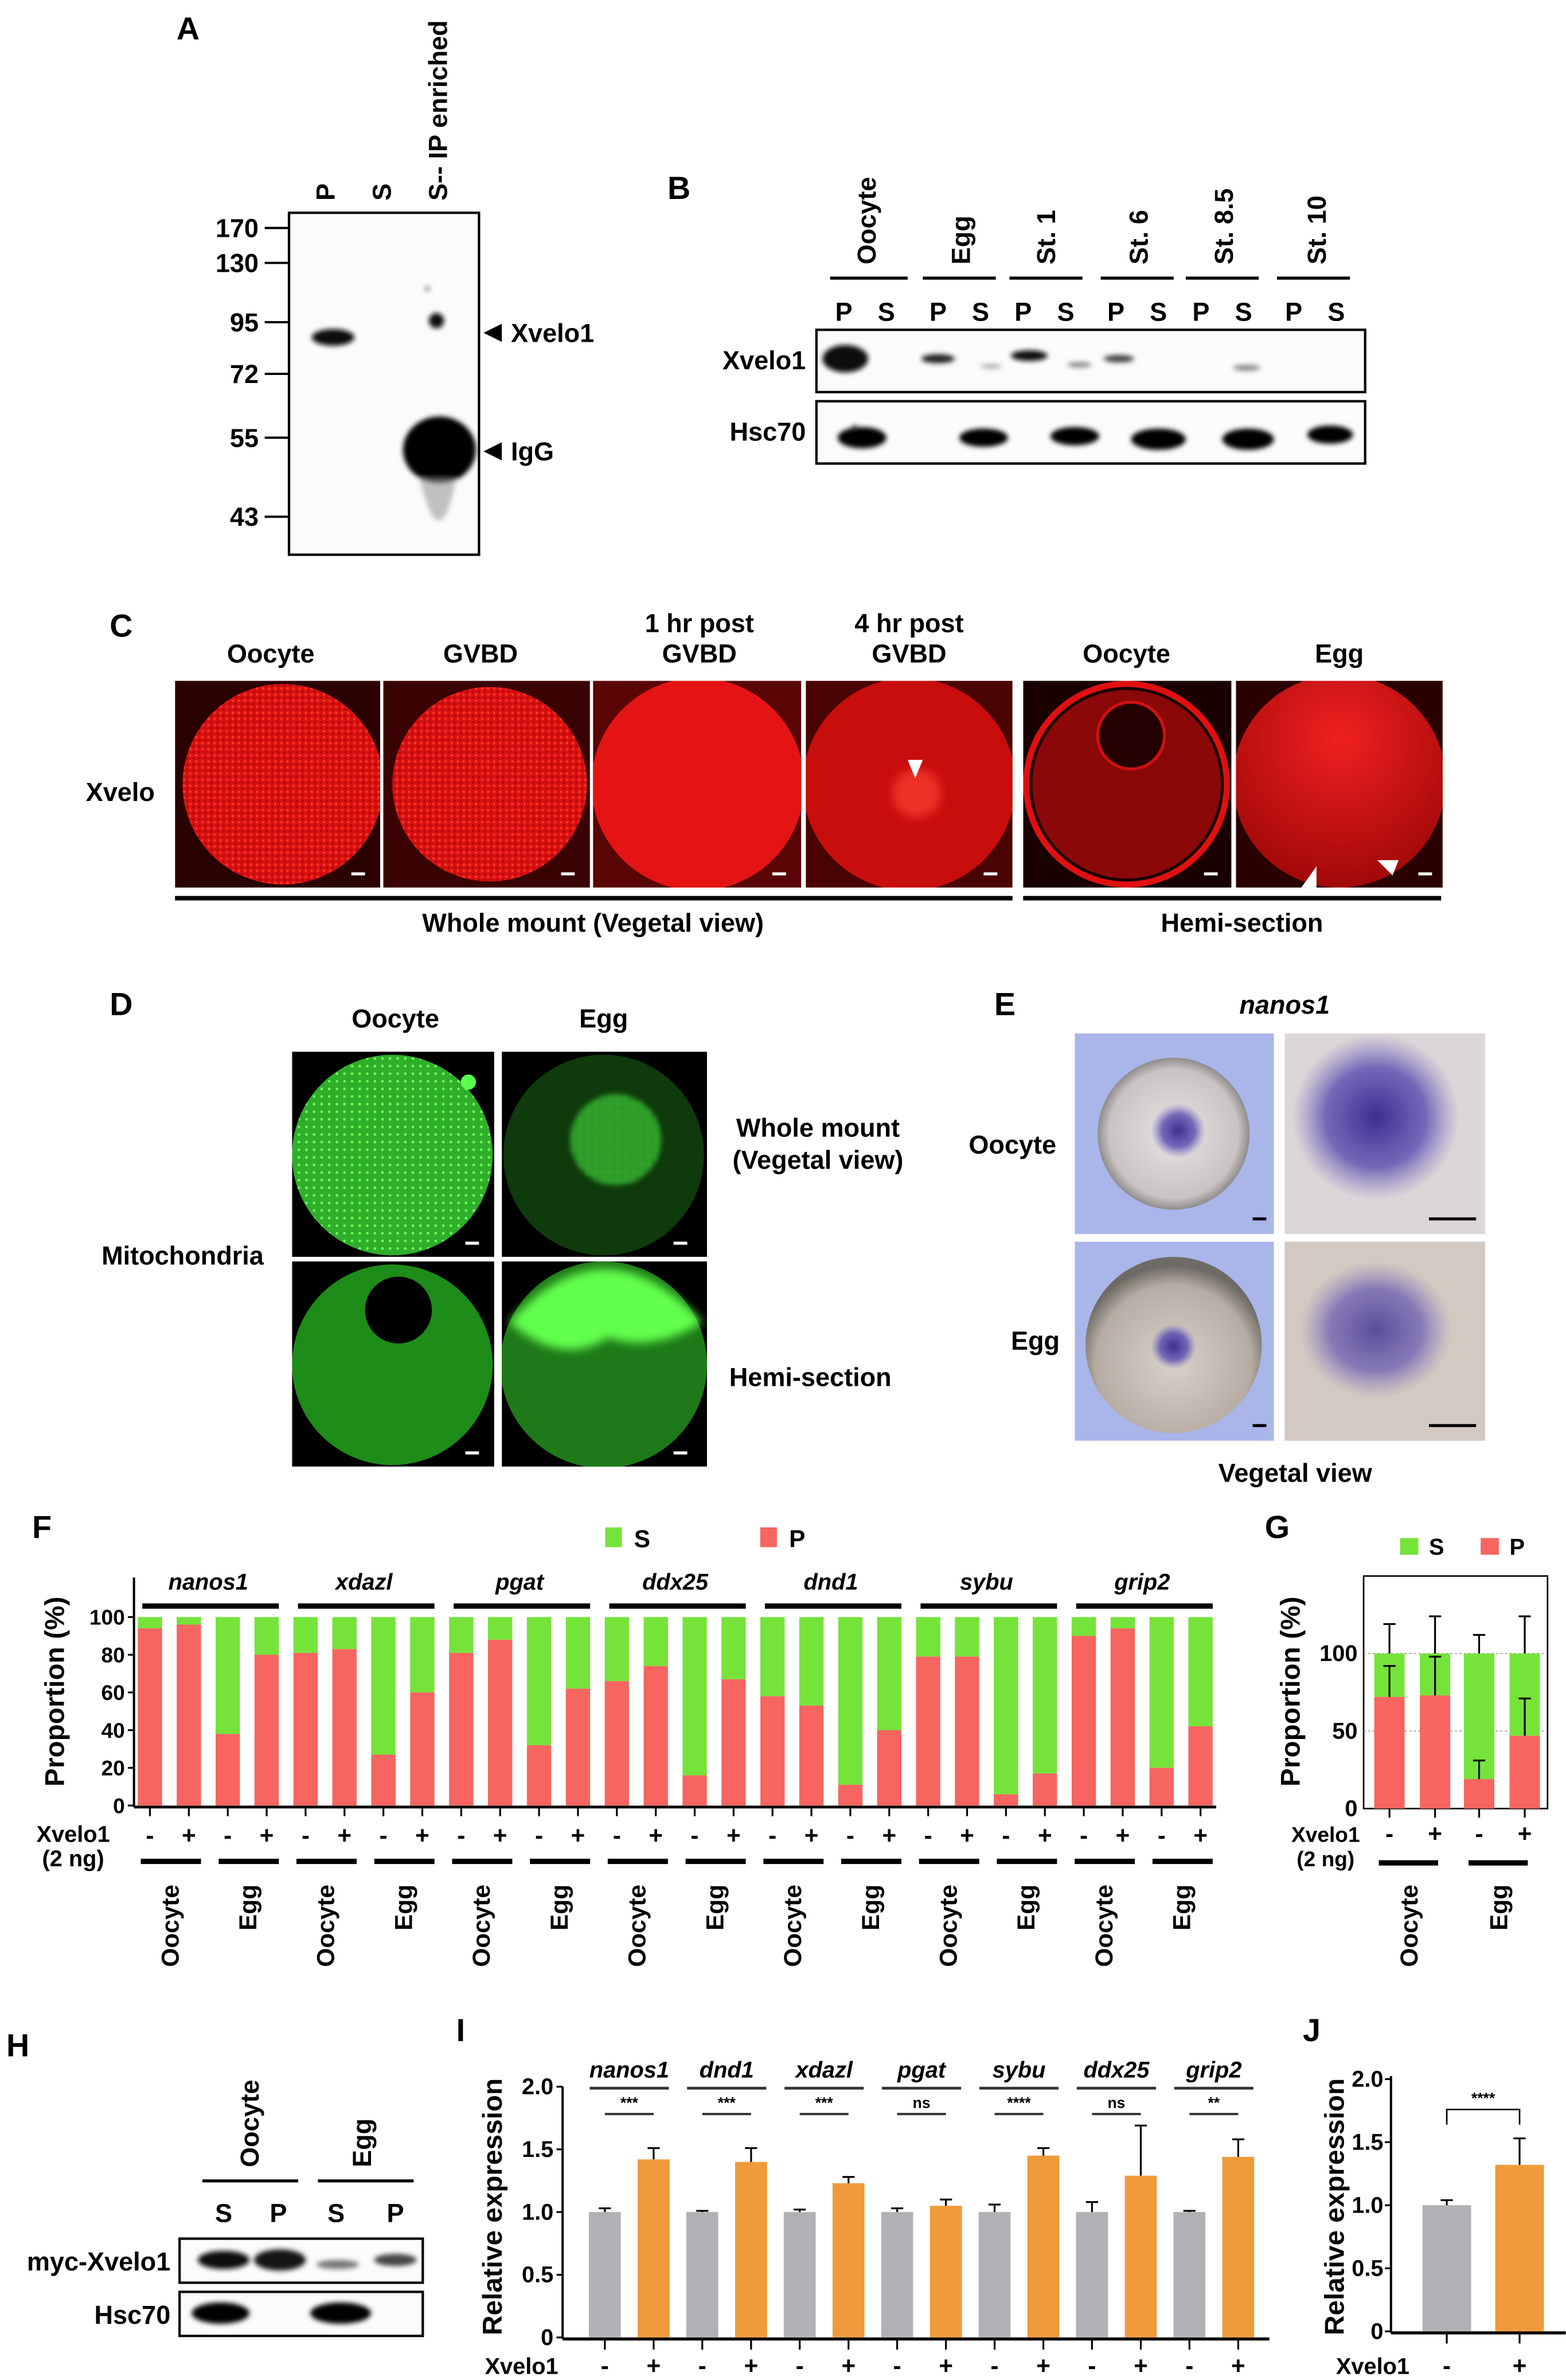 Image resolution: width=1566 pixels, height=2380 pixels. What do you see at coordinates (112, 1768) in the screenshot?
I see `y-tick-label: 20` at bounding box center [112, 1768].